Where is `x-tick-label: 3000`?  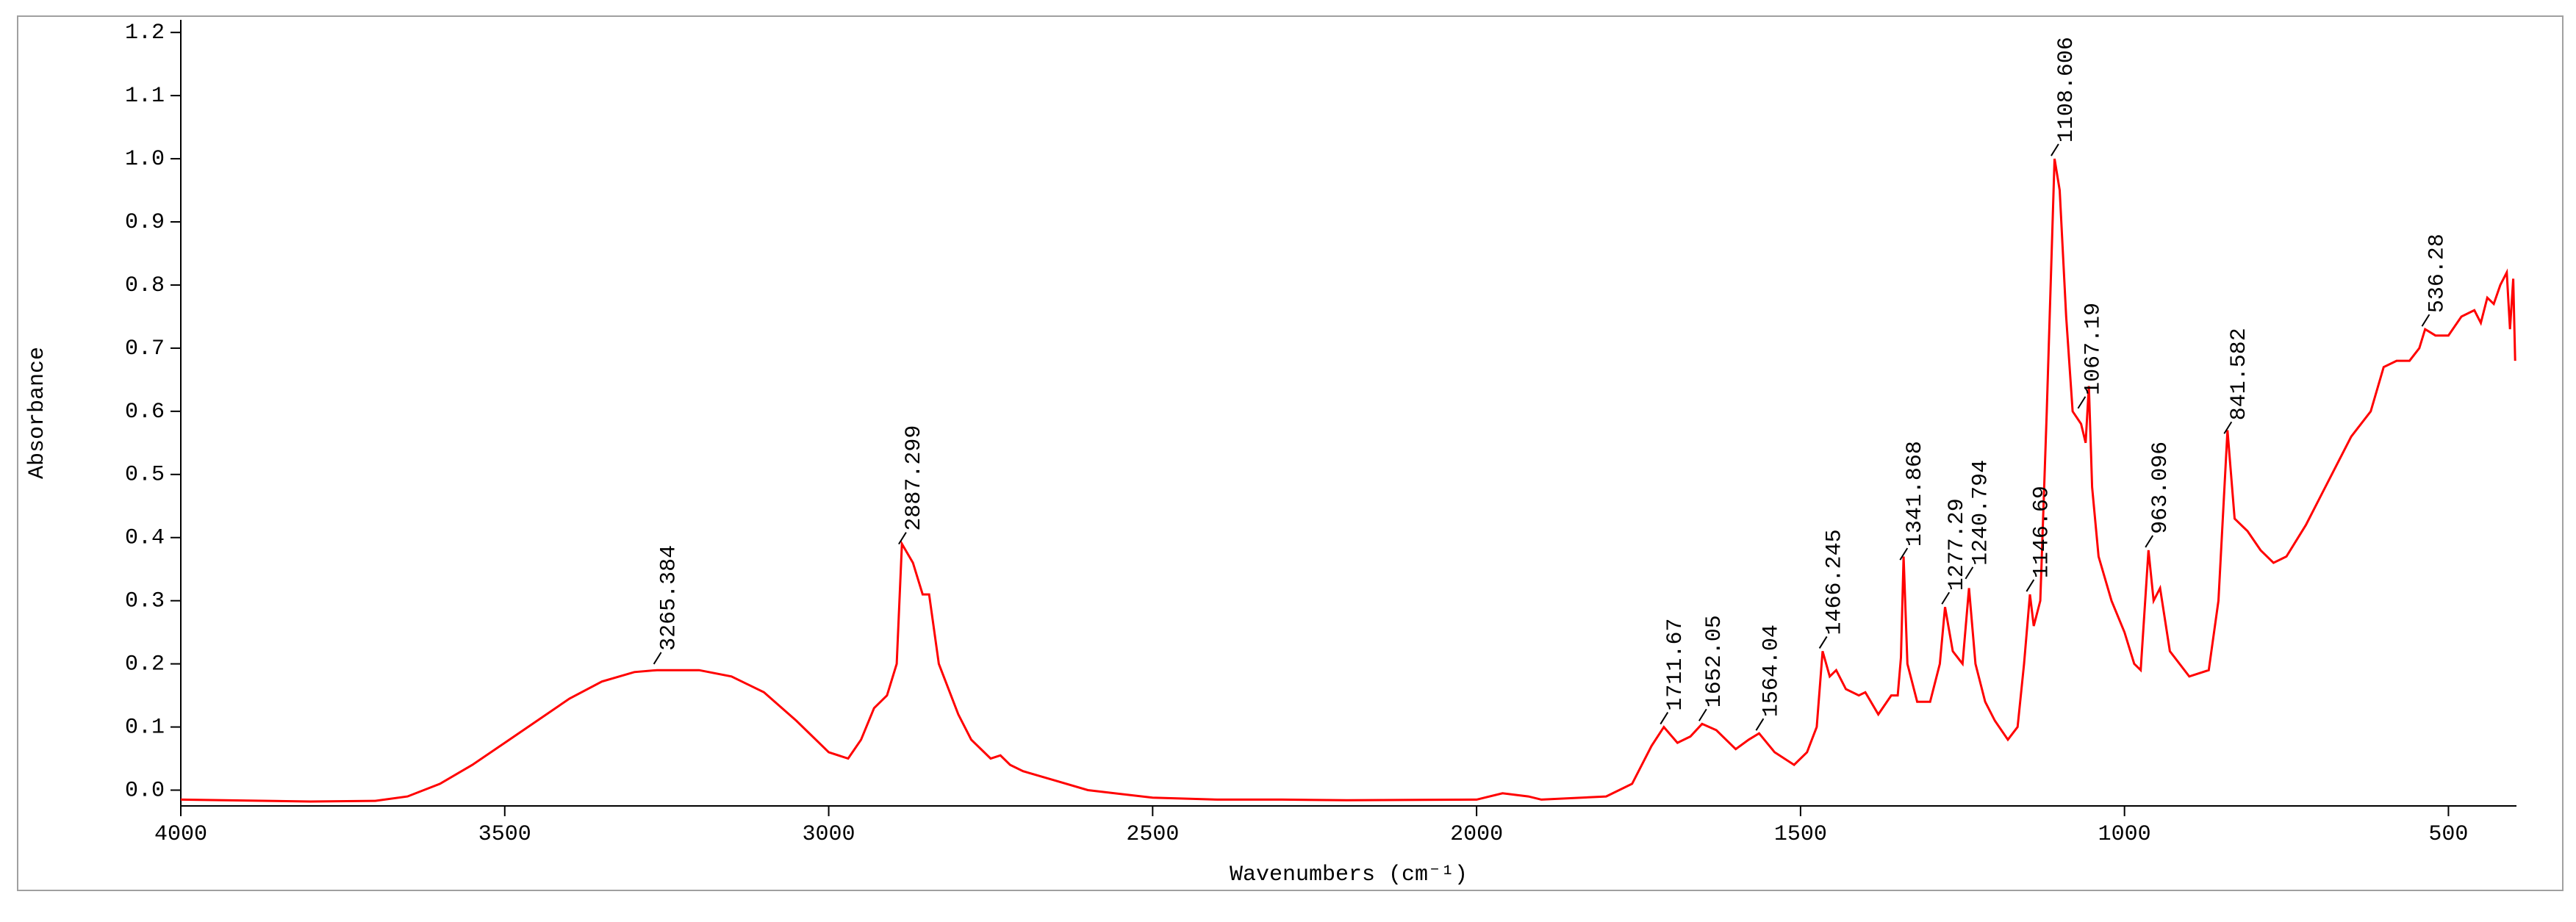
x-tick-label: 3000 is located at coordinates (829, 834).